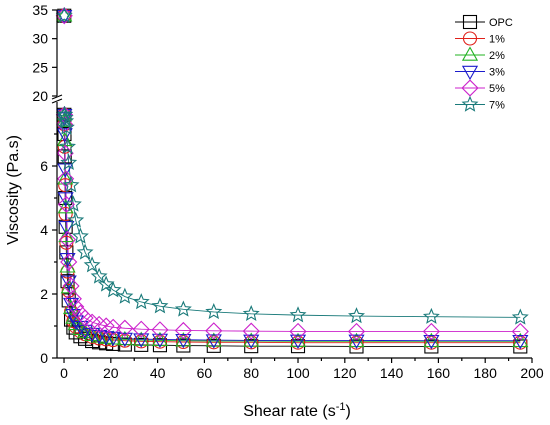 Image resolution: width=550 pixels, height=425 pixels. Describe the element at coordinates (40, 10) in the screenshot. I see `y-tick-label: 35` at that location.